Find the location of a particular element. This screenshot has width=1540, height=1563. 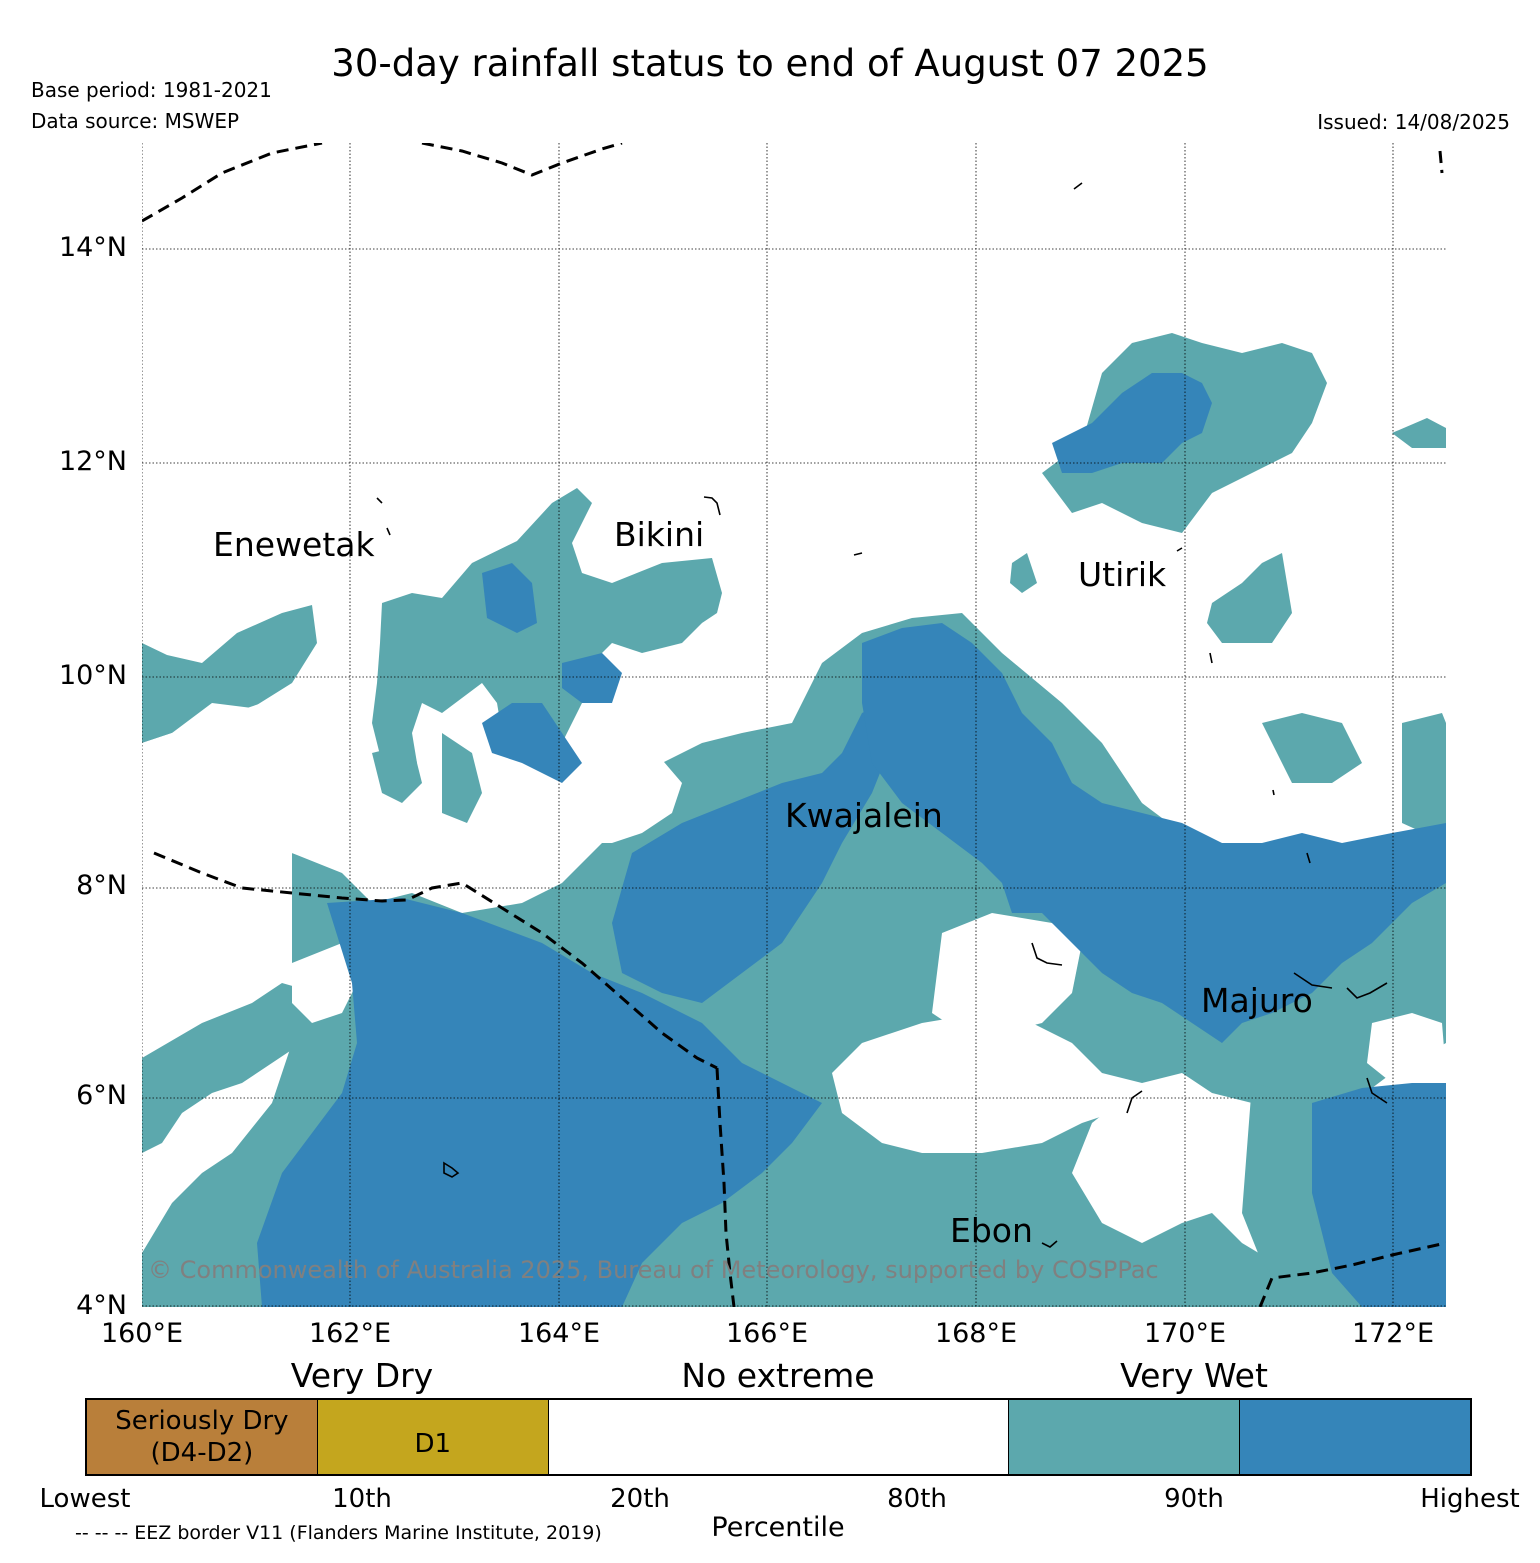

legend-segment-label: Seriously Dry is located at coordinates (202, 1420).